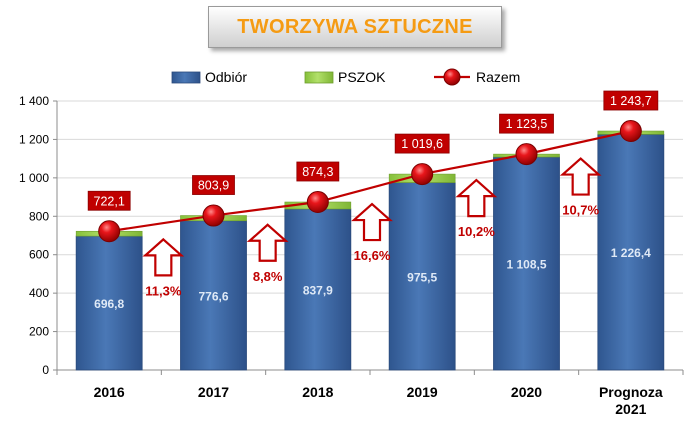  I want to click on x-tick-label: 2017, so click(213, 392).